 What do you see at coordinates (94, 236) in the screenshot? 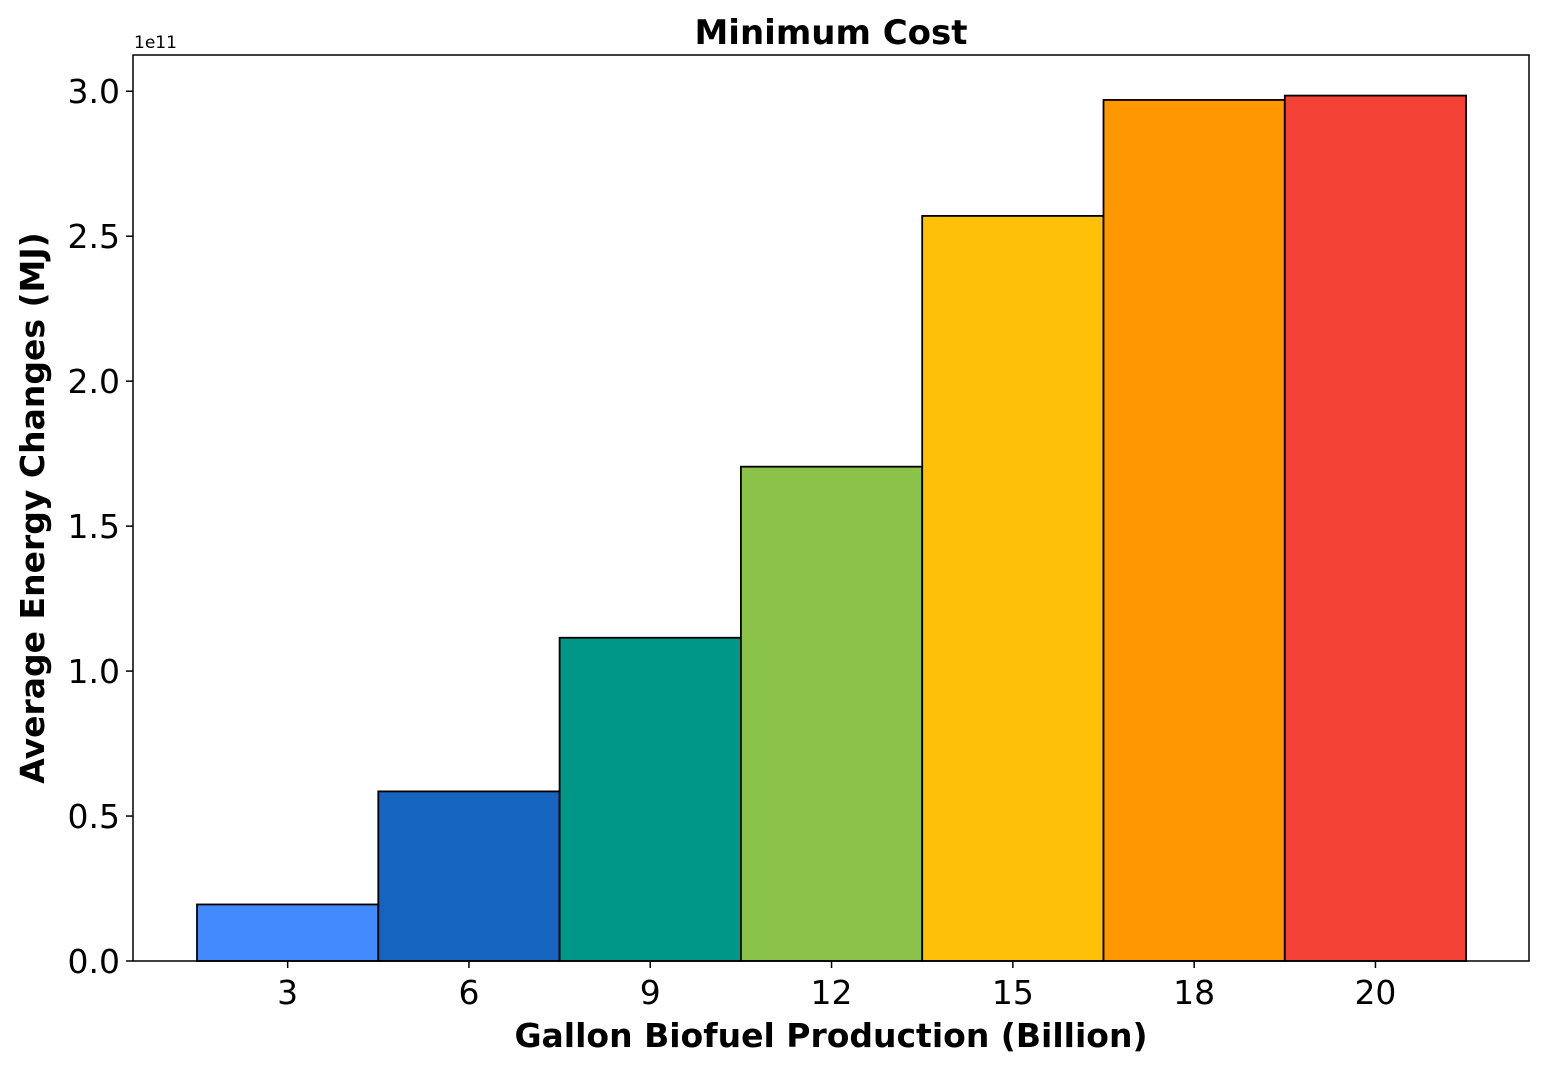
I see `y-tick-label: 2.5` at bounding box center [94, 236].